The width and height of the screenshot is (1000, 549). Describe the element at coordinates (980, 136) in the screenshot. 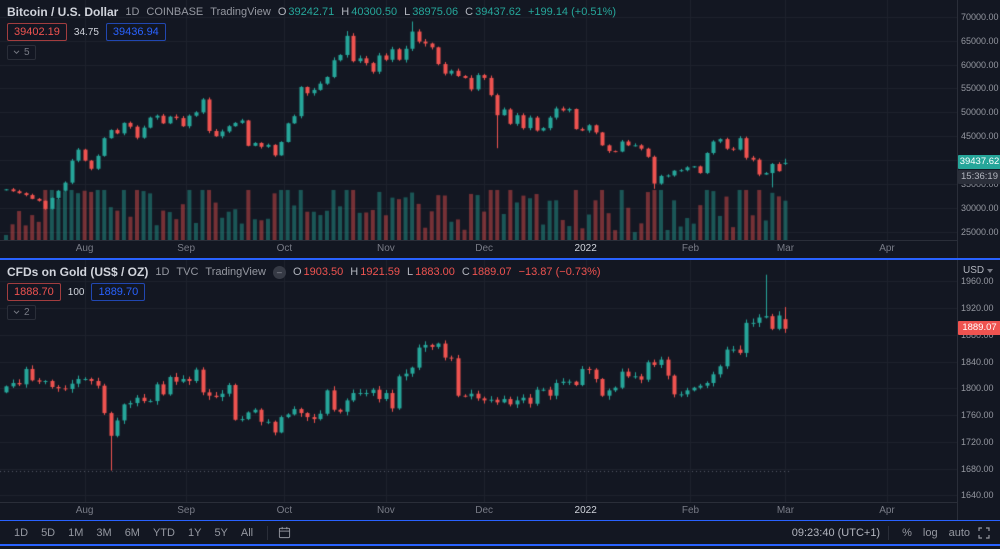

I see `price-tick-label: 45000.00` at that location.